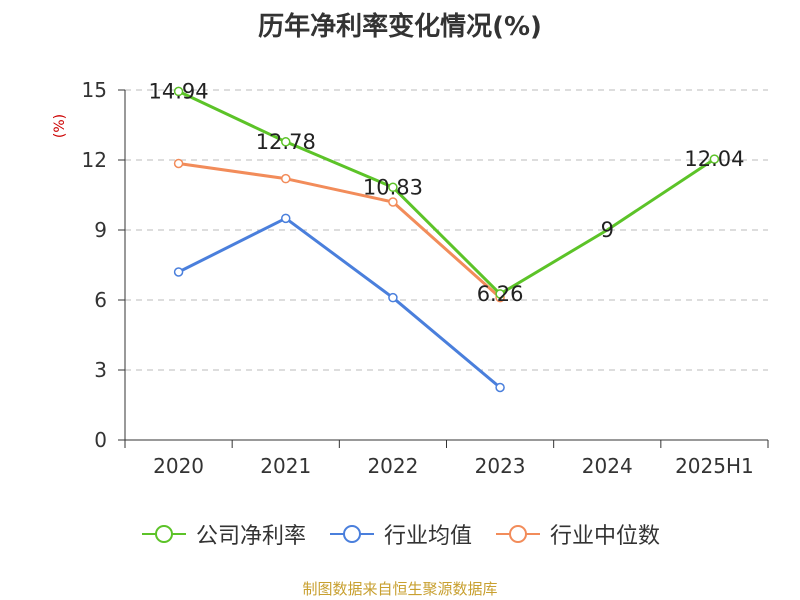  I want to click on data-label: 14.94, so click(179, 91).